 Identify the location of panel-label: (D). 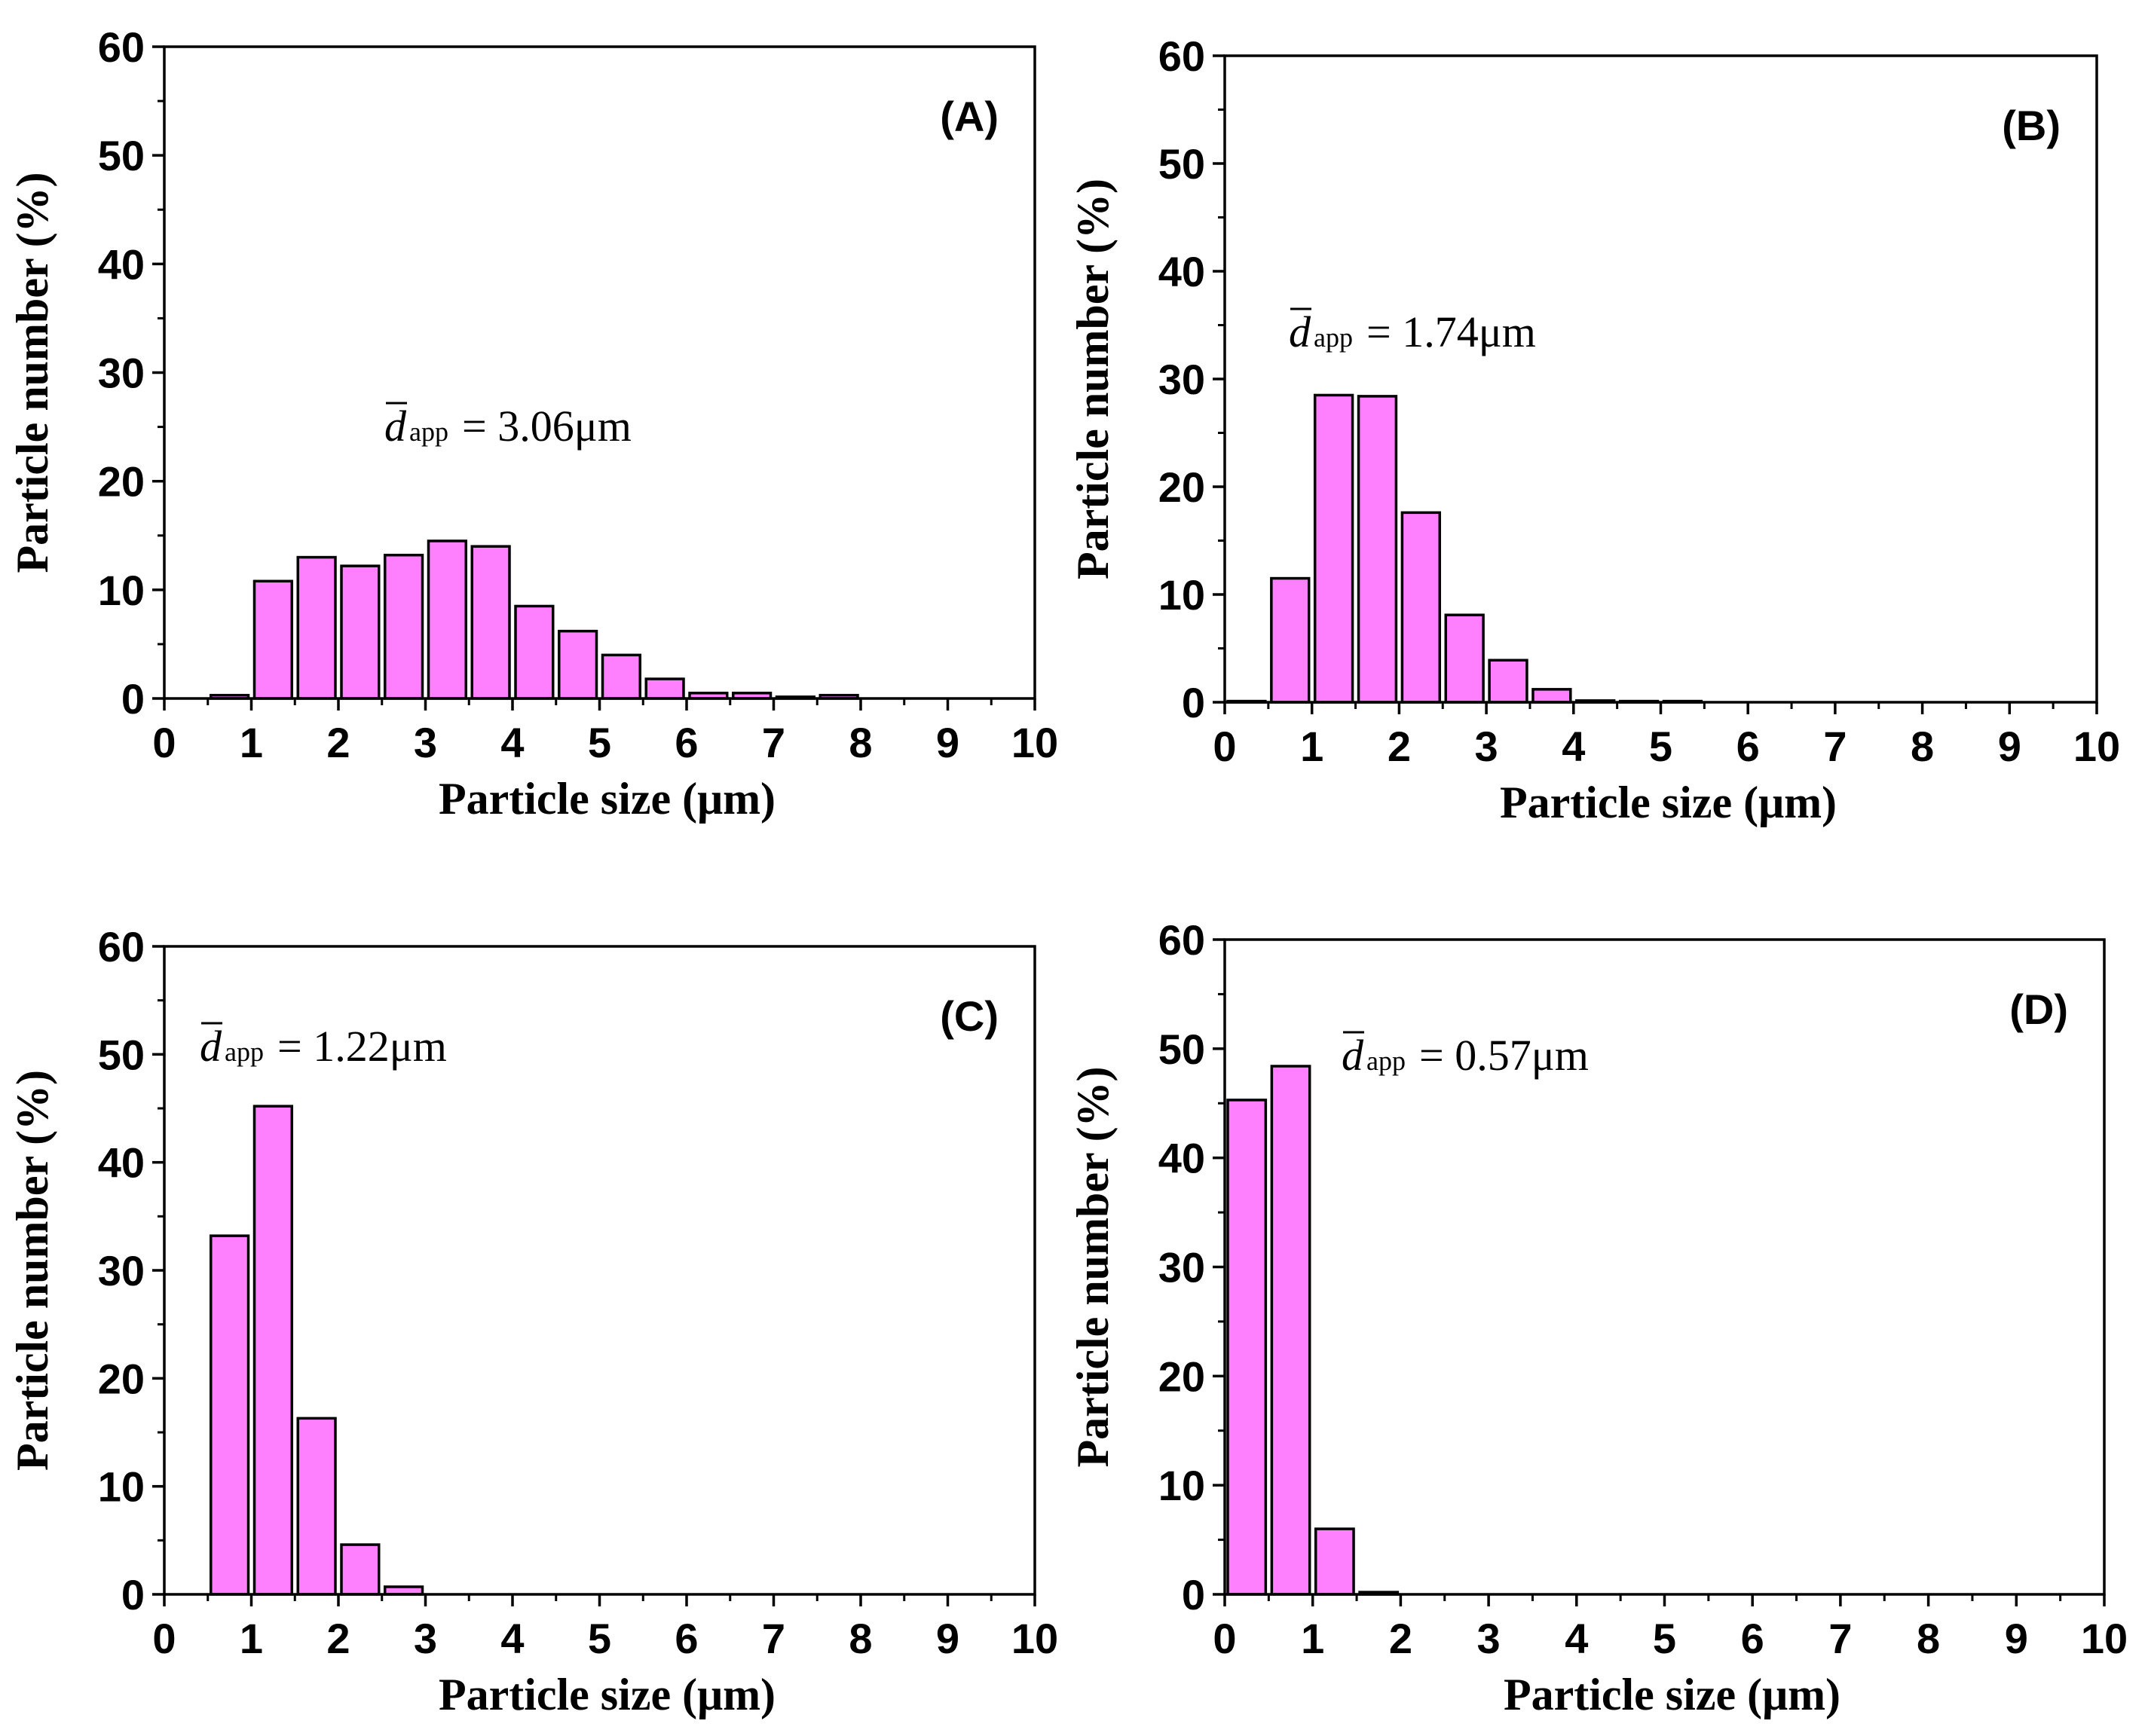
(2038, 1010).